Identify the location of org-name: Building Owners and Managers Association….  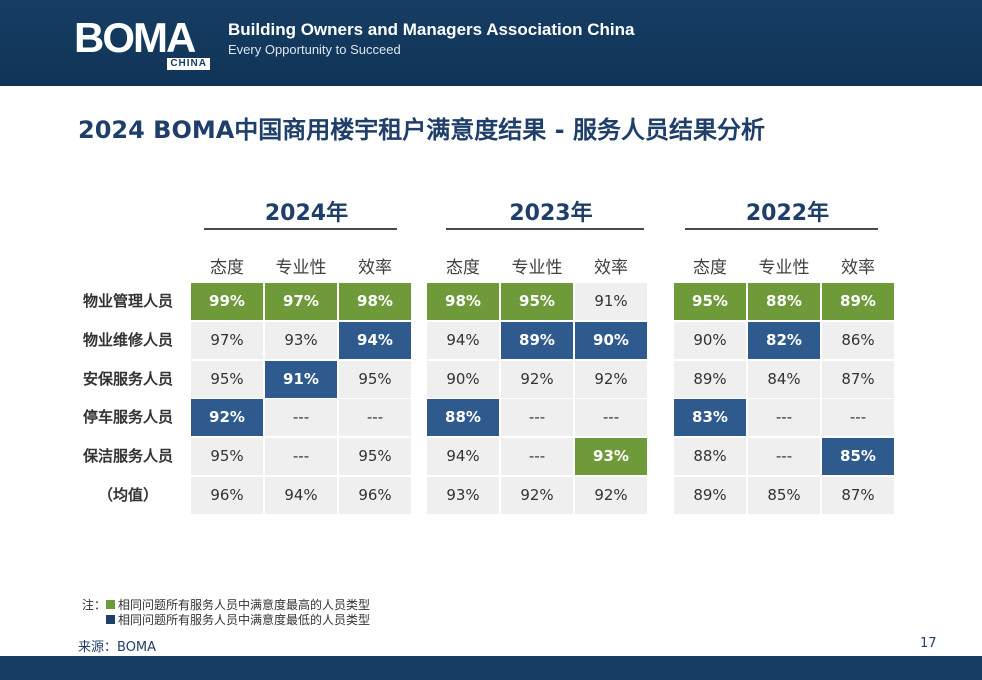
(431, 29).